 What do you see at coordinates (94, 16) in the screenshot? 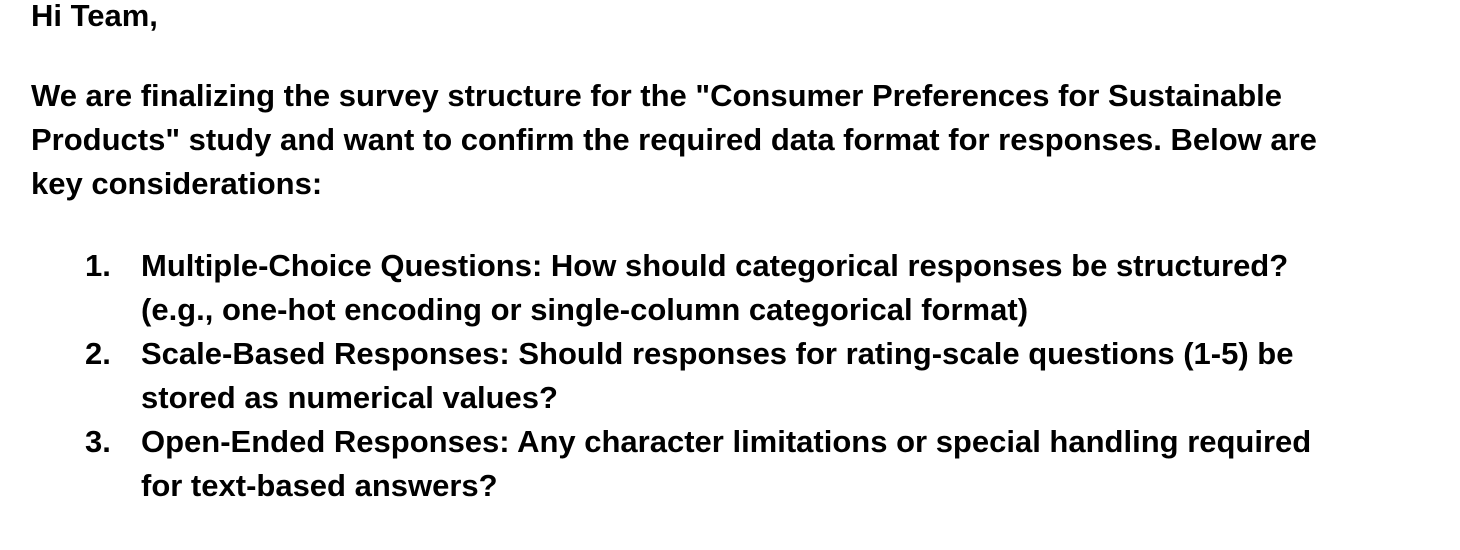
I see `greeting: Hi Team,` at bounding box center [94, 16].